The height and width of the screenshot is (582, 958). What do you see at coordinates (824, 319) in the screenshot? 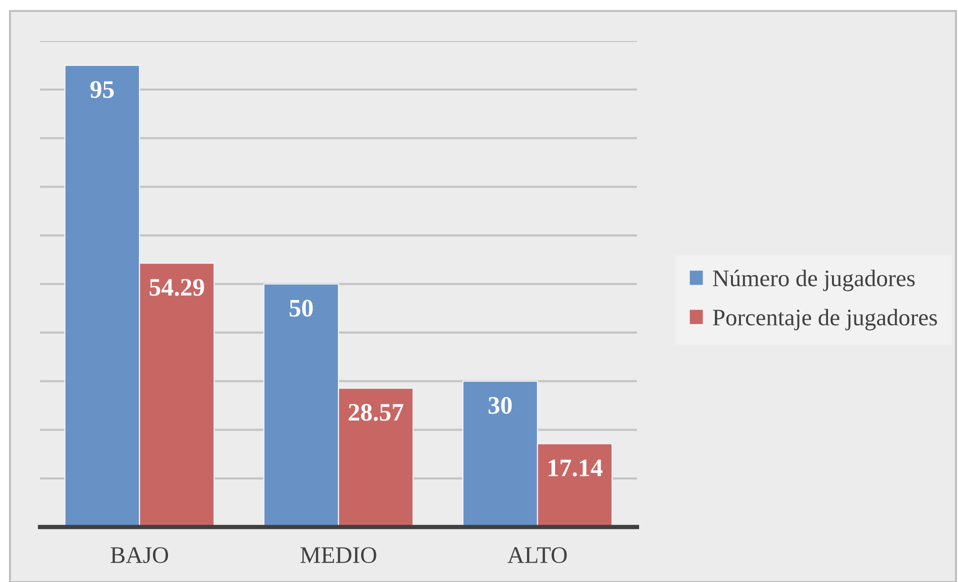
I see `legend-label: Porcentaje de jugadores` at bounding box center [824, 319].